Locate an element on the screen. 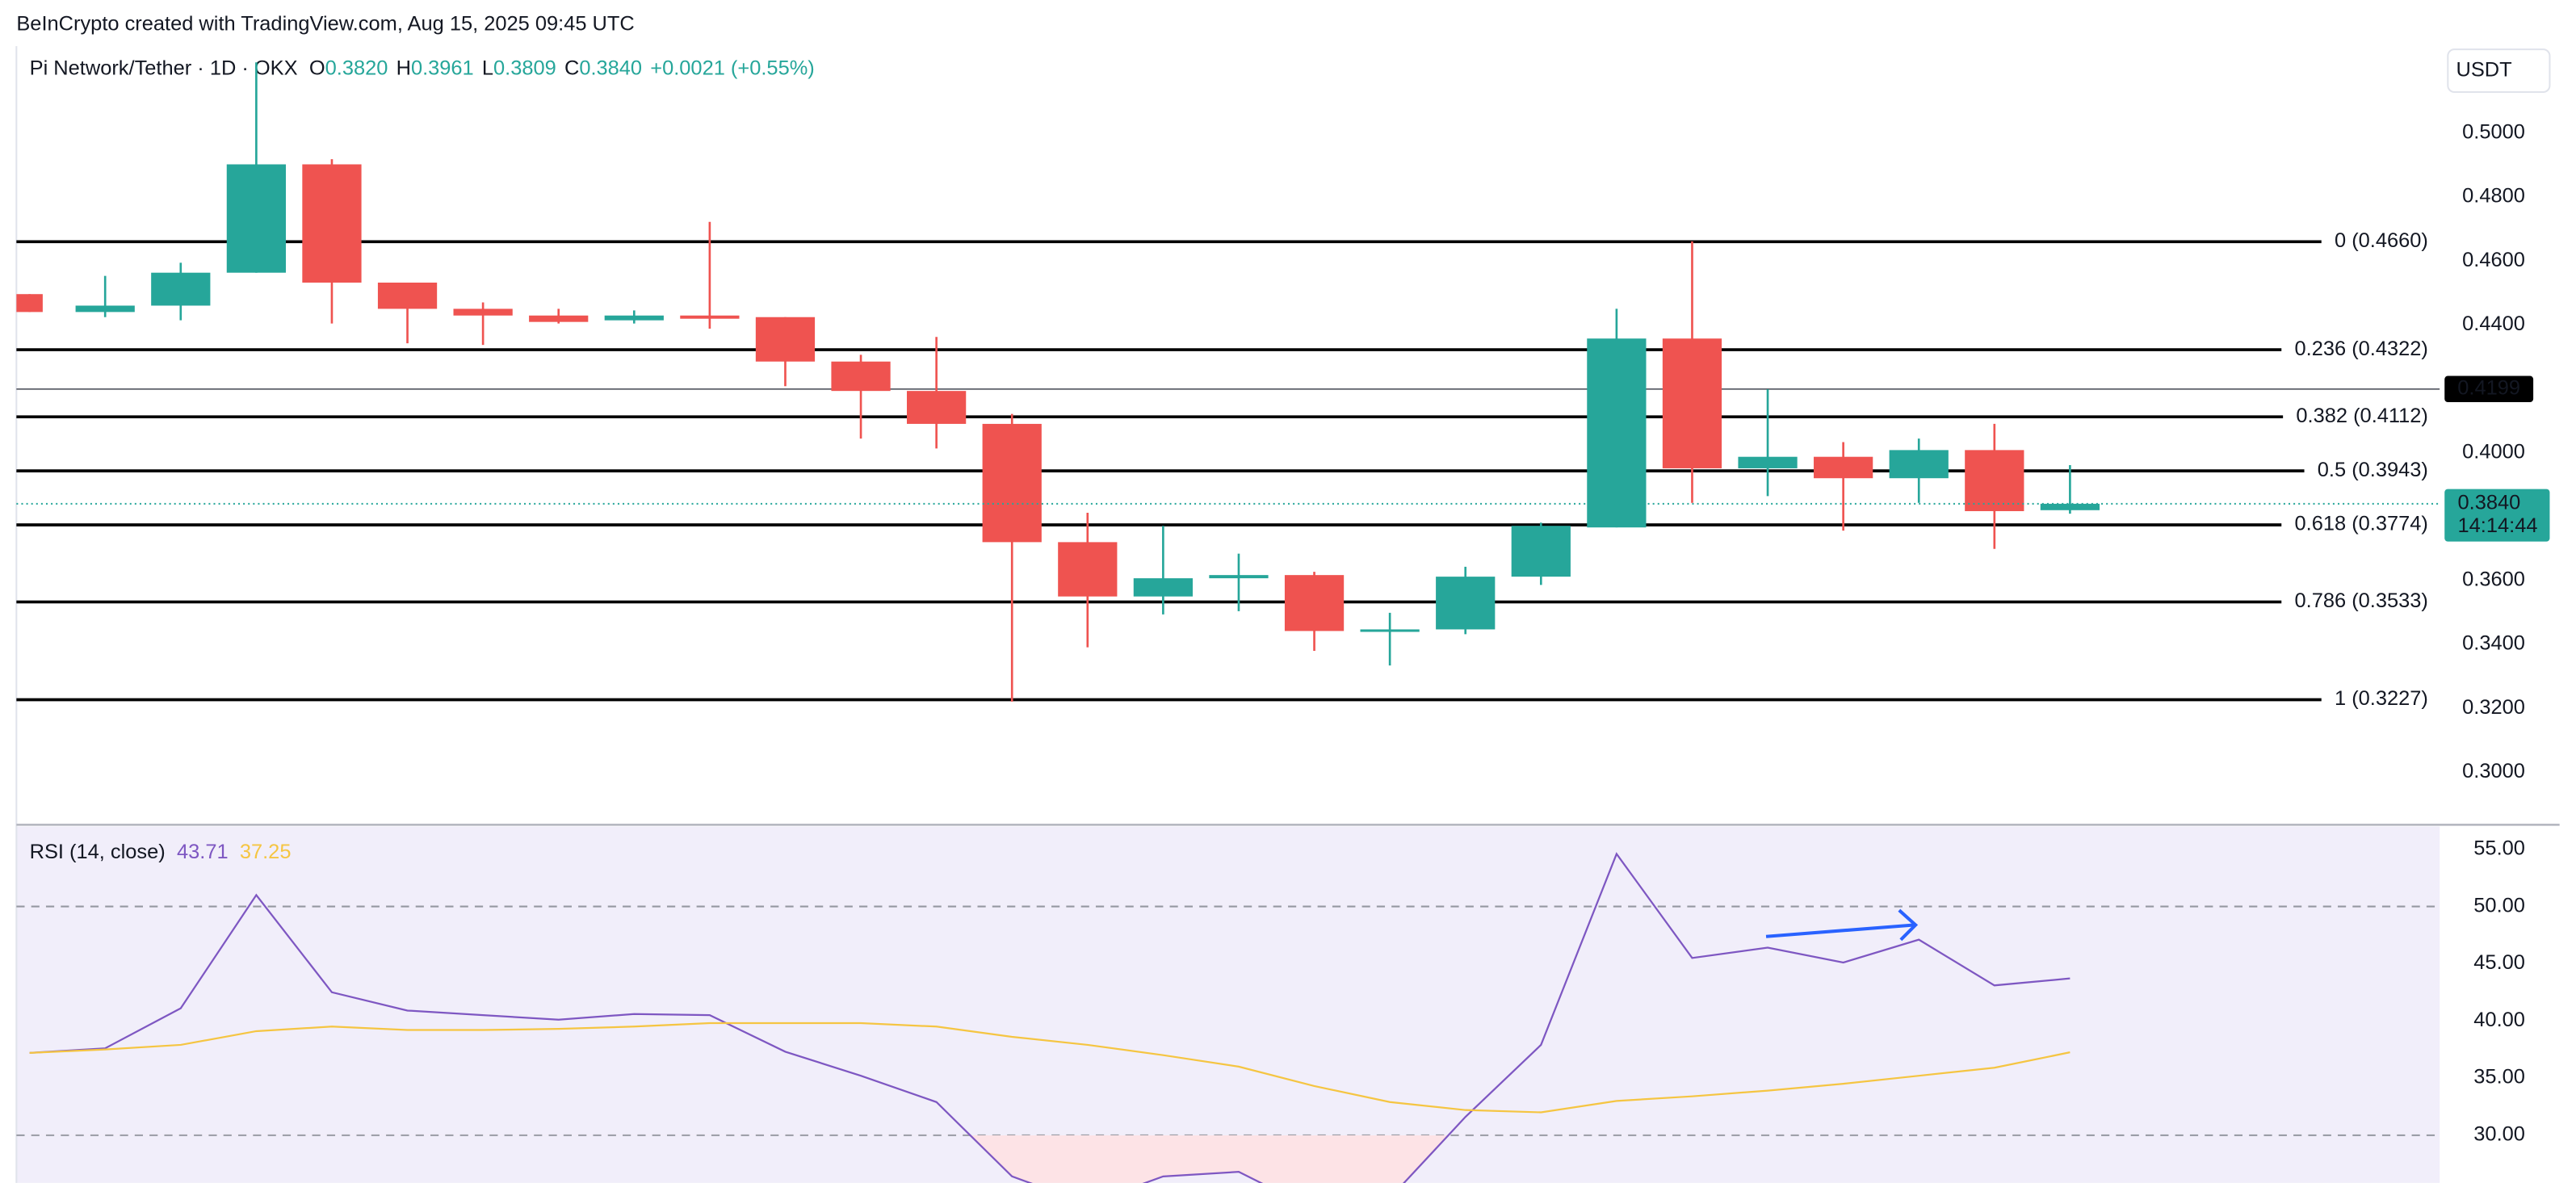  y-tick-label: 50.00 is located at coordinates (2499, 906).